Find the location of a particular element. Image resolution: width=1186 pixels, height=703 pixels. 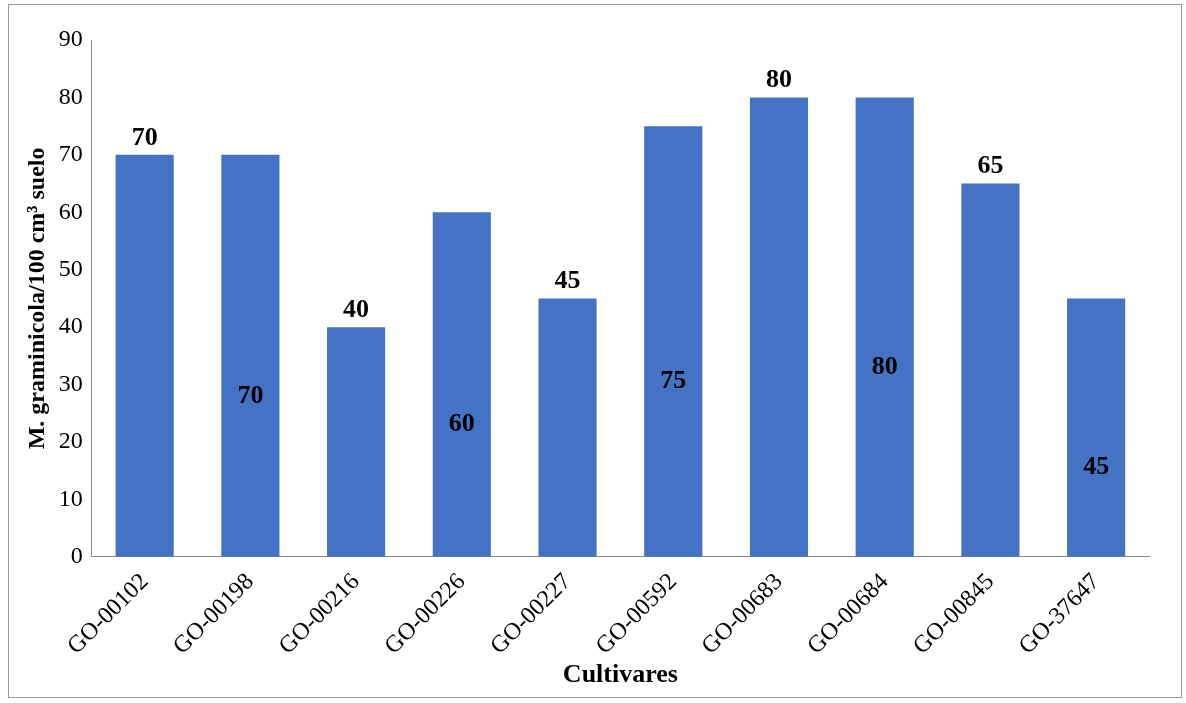

y-tick-label: 0 is located at coordinates (76, 555).